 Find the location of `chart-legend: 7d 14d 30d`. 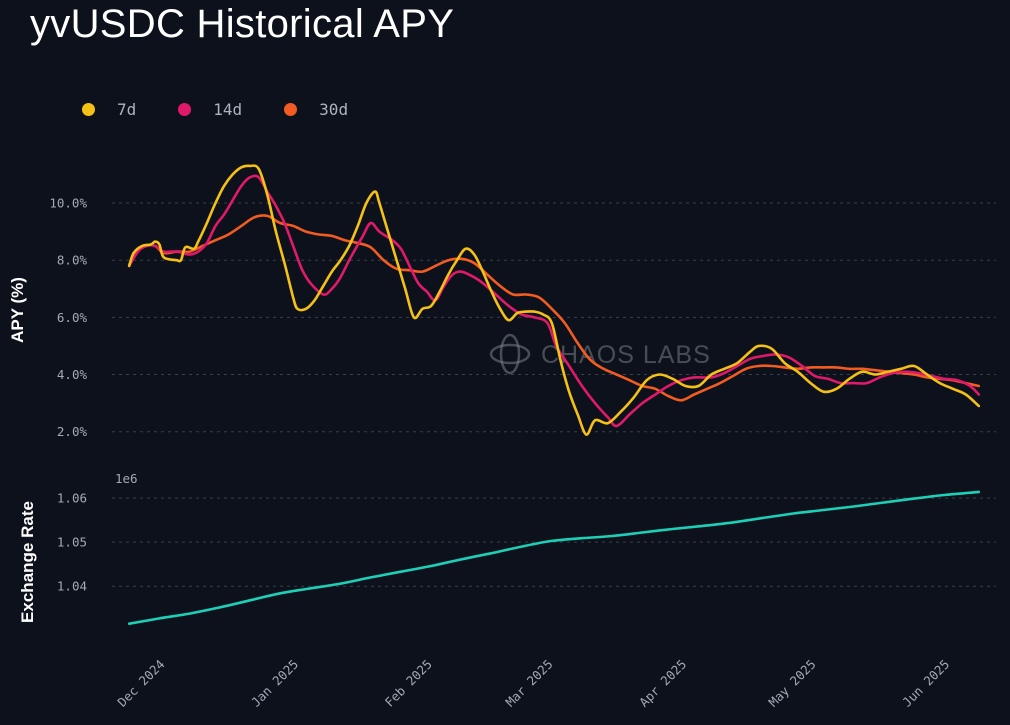

chart-legend: 7d 14d 30d is located at coordinates (236, 109).